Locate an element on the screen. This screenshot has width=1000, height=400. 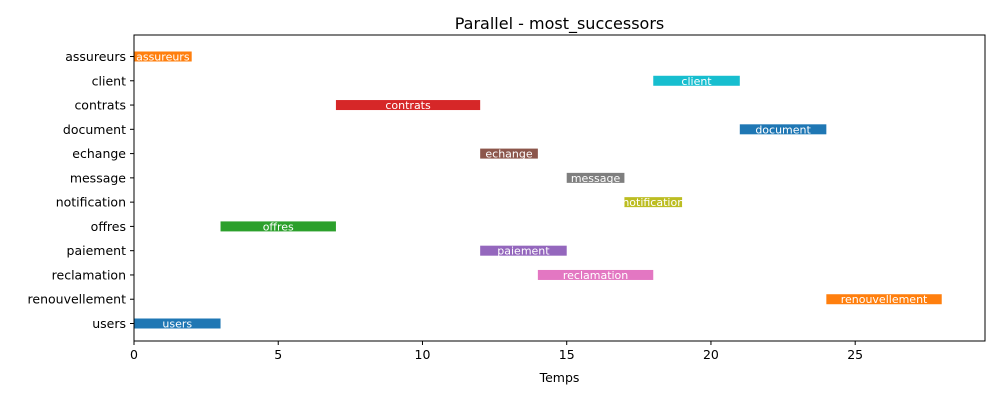
bar-echange is located at coordinates (509, 153).